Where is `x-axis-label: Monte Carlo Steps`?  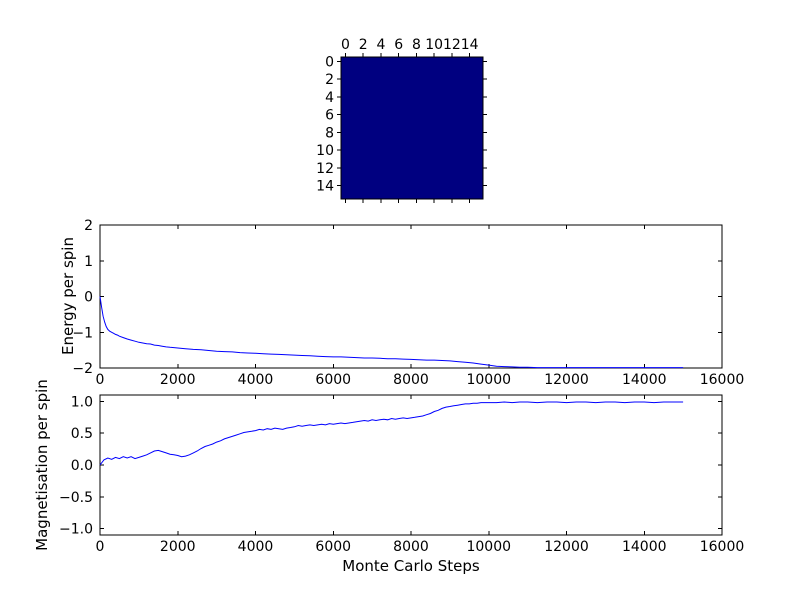
x-axis-label: Monte Carlo Steps is located at coordinates (411, 566).